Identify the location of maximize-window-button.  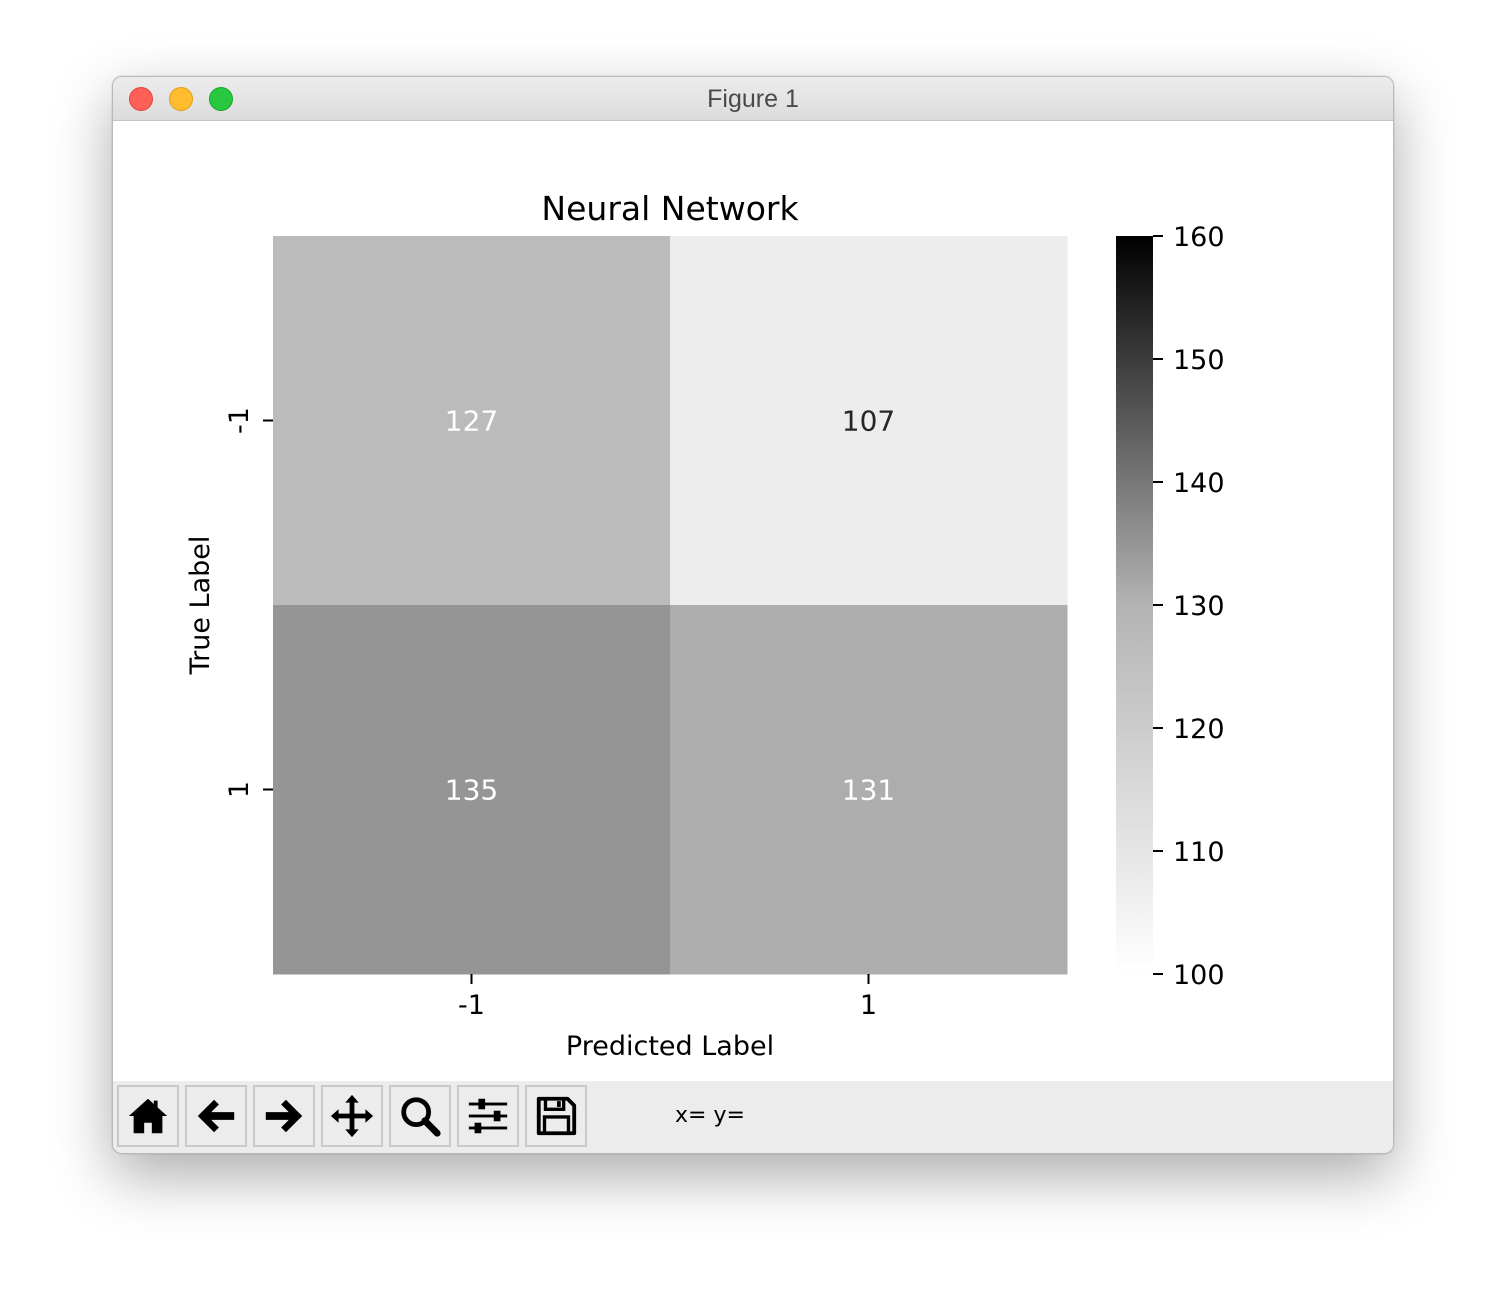
(221, 99).